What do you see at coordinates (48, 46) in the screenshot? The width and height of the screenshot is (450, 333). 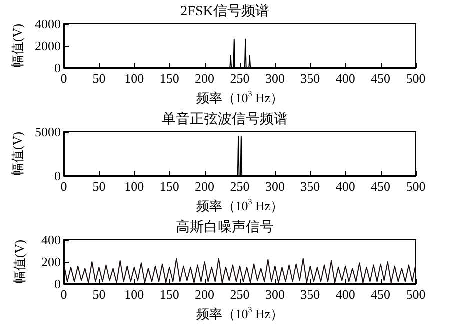 I see `y-tick-label: 2000` at bounding box center [48, 46].